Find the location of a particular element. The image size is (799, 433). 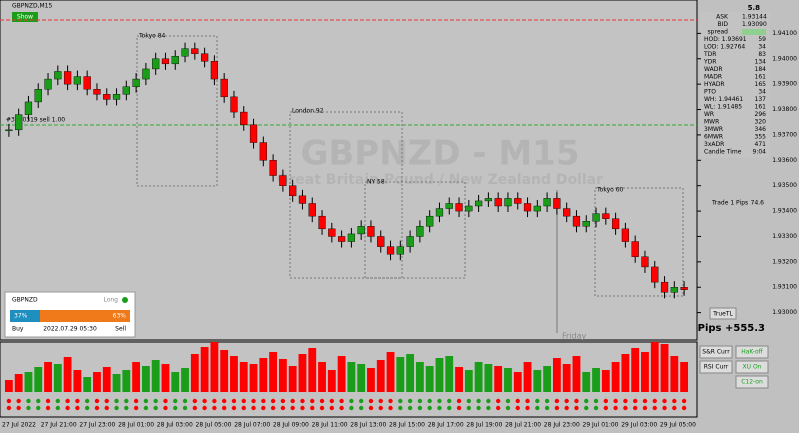

truetl: TrueTL is located at coordinates (722, 314).